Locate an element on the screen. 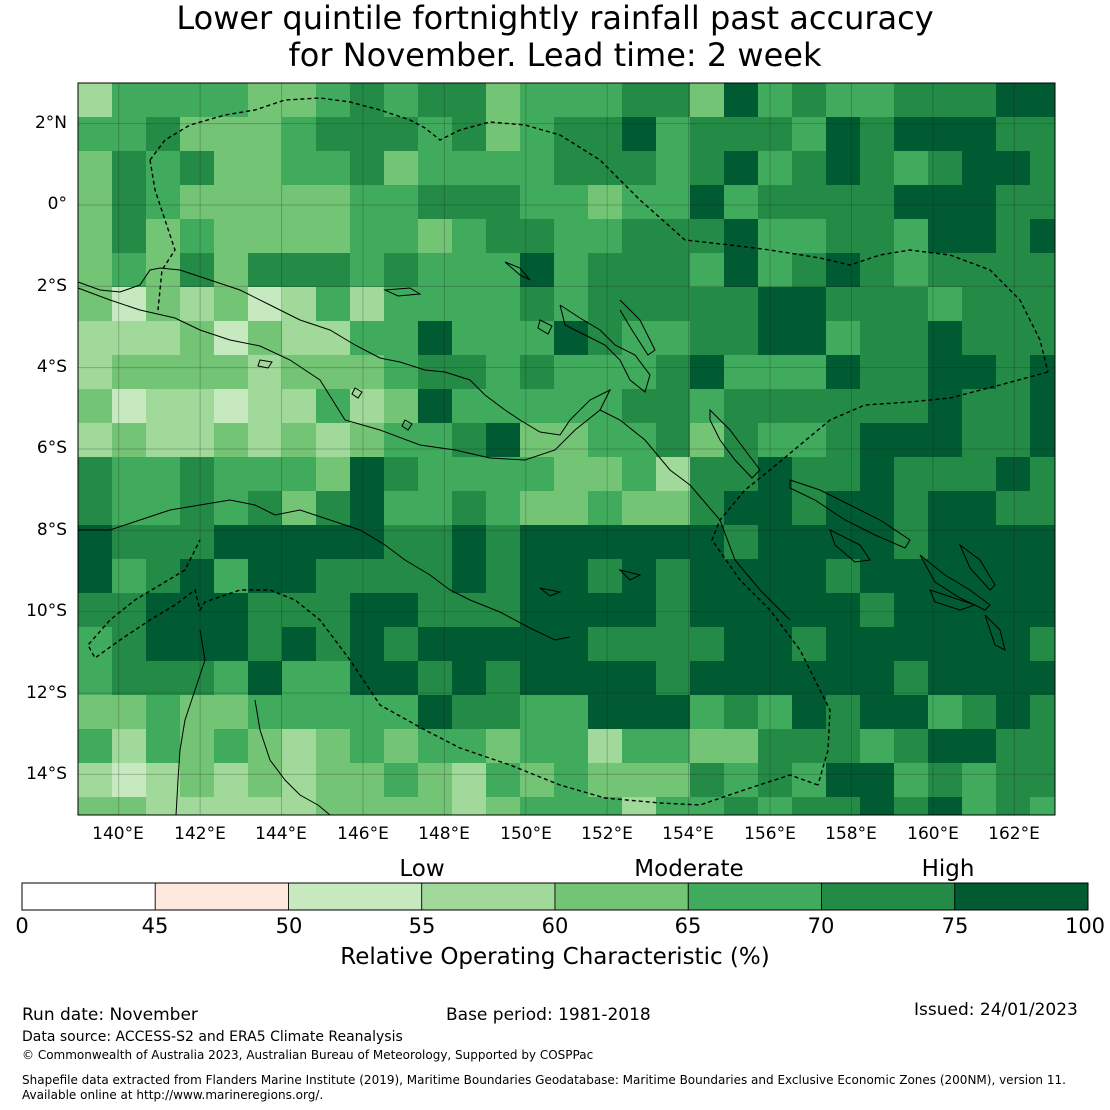 This screenshot has width=1110, height=1110. category-label-low: Low is located at coordinates (422, 869).